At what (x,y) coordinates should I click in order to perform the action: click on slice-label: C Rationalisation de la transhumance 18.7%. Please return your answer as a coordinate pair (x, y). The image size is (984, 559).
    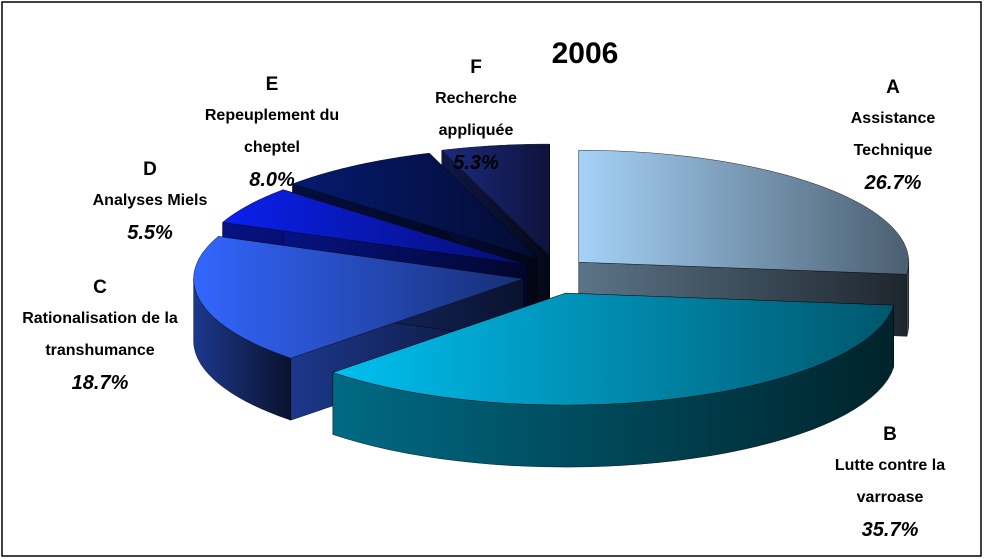
    Looking at the image, I should click on (100, 336).